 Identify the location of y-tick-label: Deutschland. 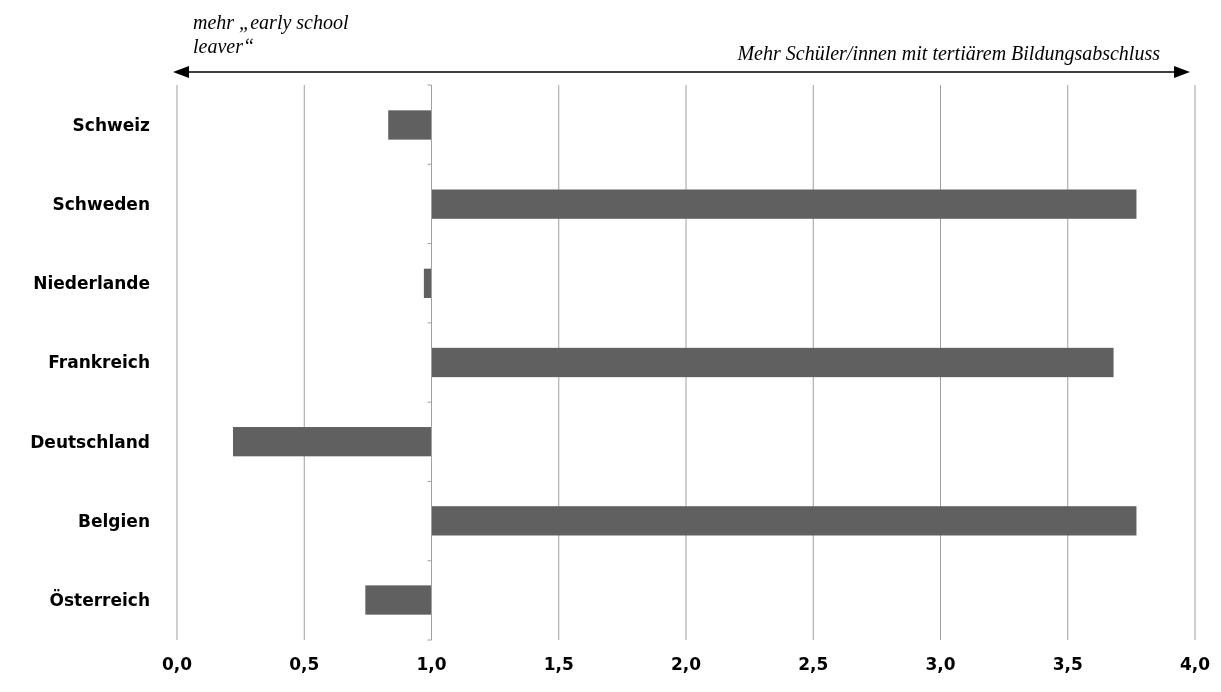
(90, 441).